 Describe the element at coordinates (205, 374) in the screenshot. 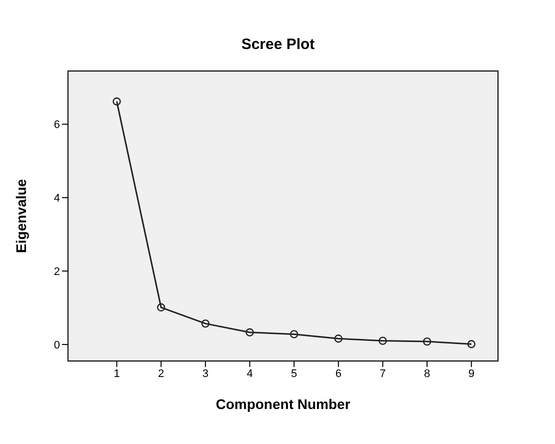

I see `x-tick-label: 3` at that location.